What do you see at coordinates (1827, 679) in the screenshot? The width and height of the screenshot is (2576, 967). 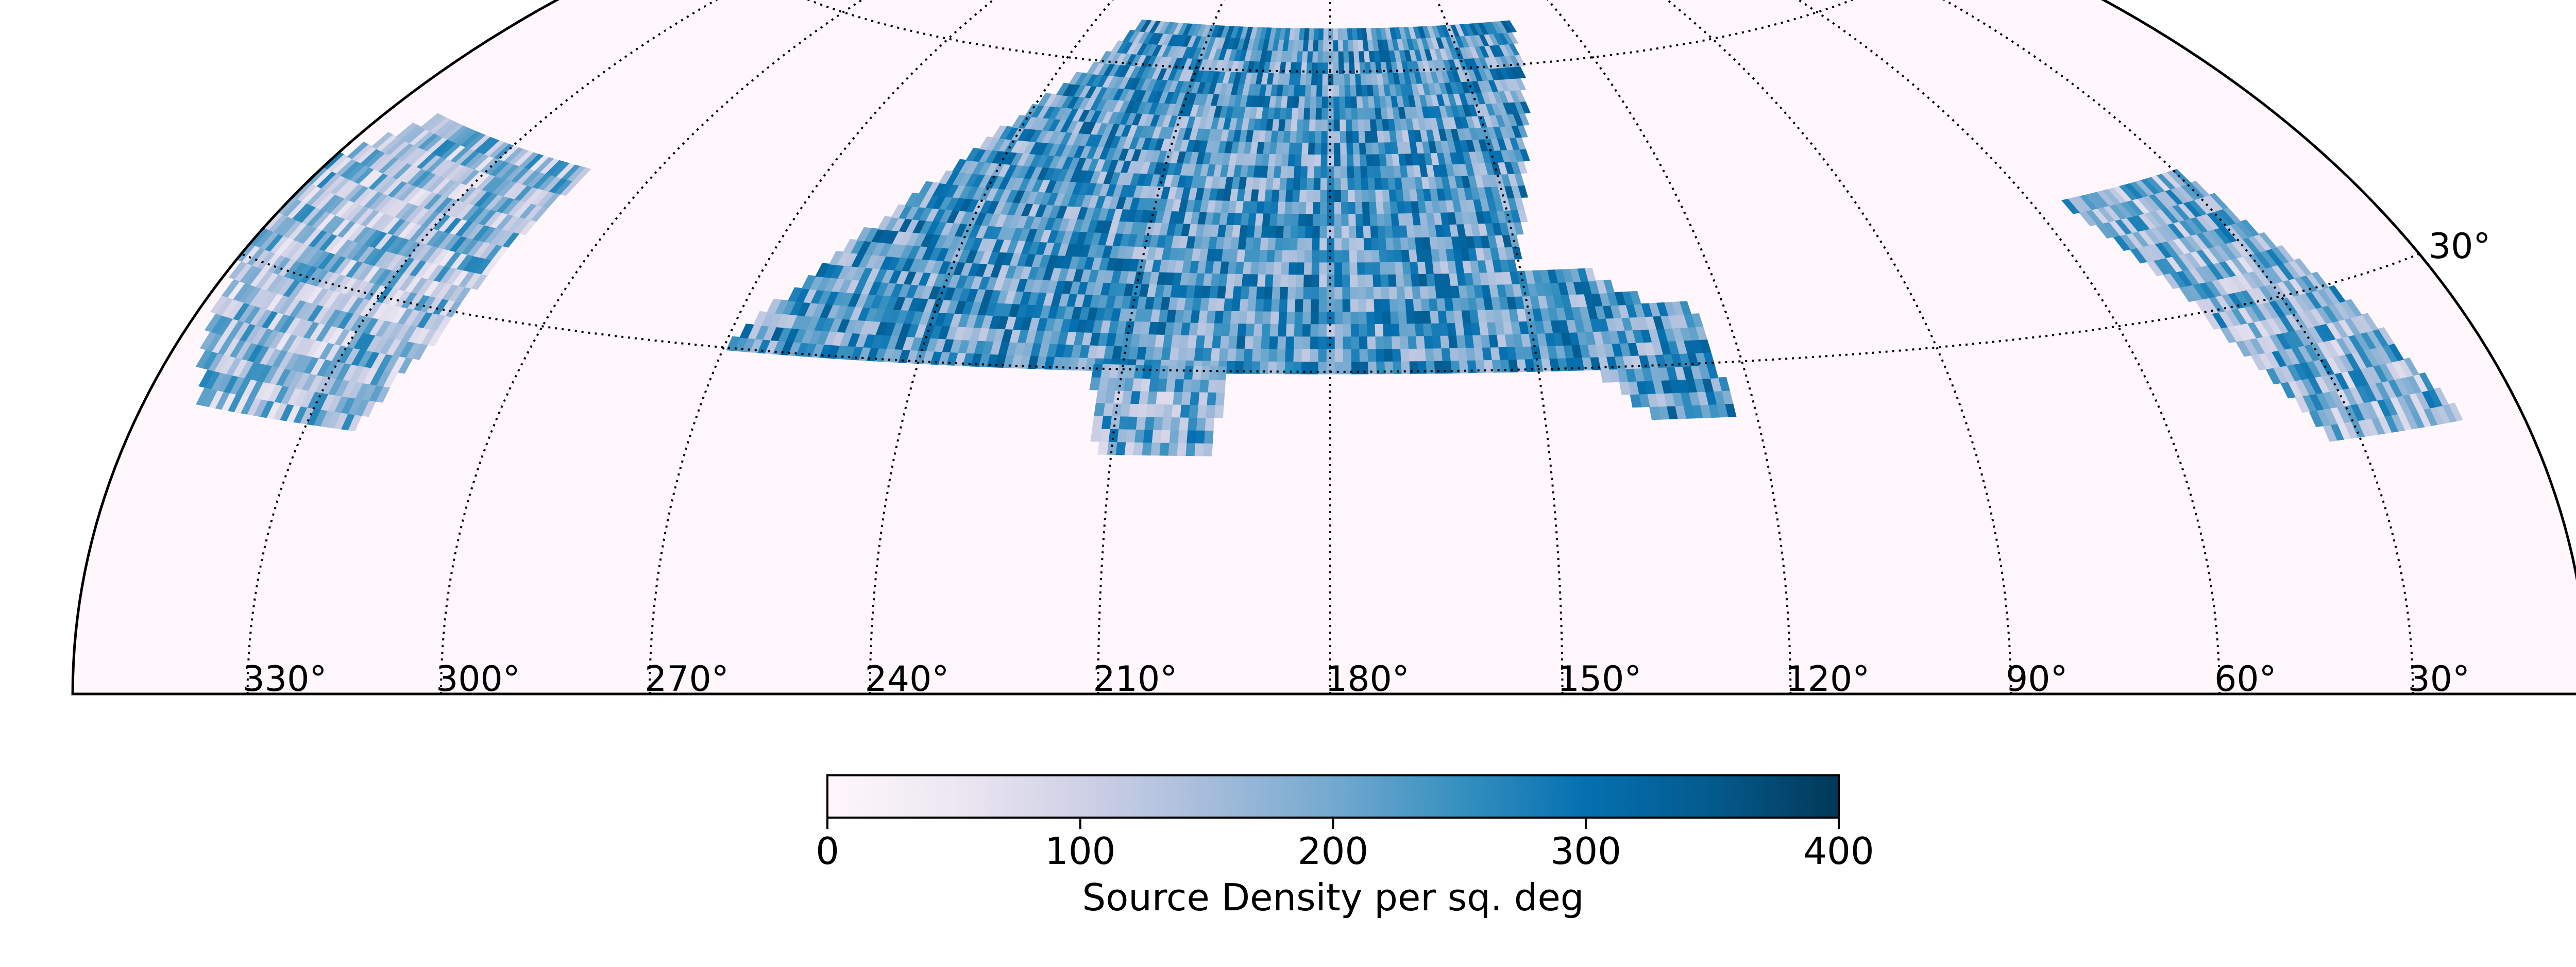 I see `longitude-tick-label: 120°` at bounding box center [1827, 679].